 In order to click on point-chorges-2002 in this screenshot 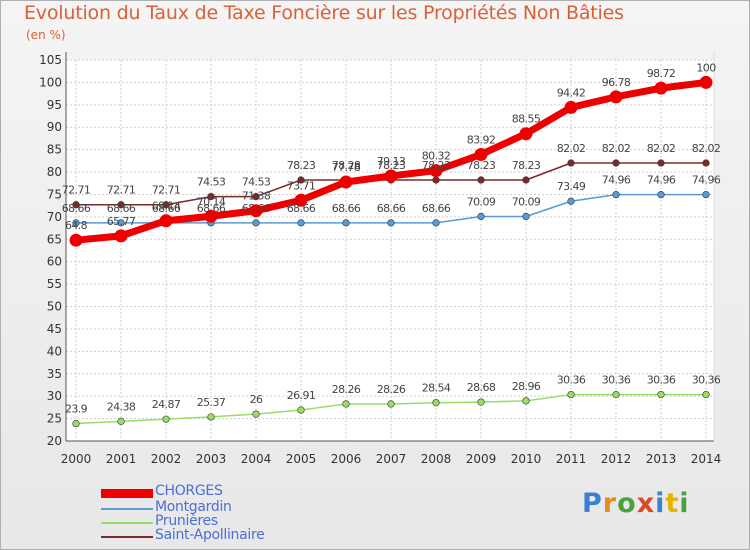, I will do `click(166, 221)`.